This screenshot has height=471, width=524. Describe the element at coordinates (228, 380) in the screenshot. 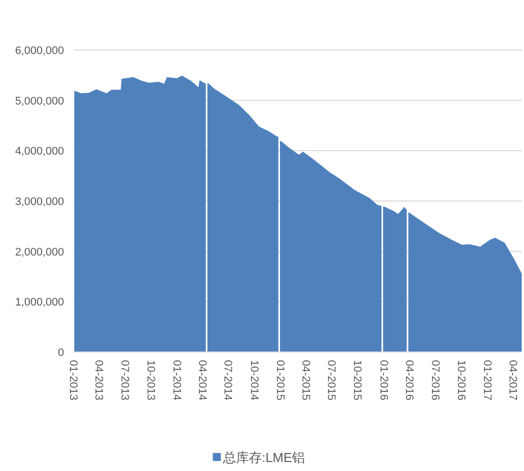

I see `x-tick-label: 07-2014` at that location.